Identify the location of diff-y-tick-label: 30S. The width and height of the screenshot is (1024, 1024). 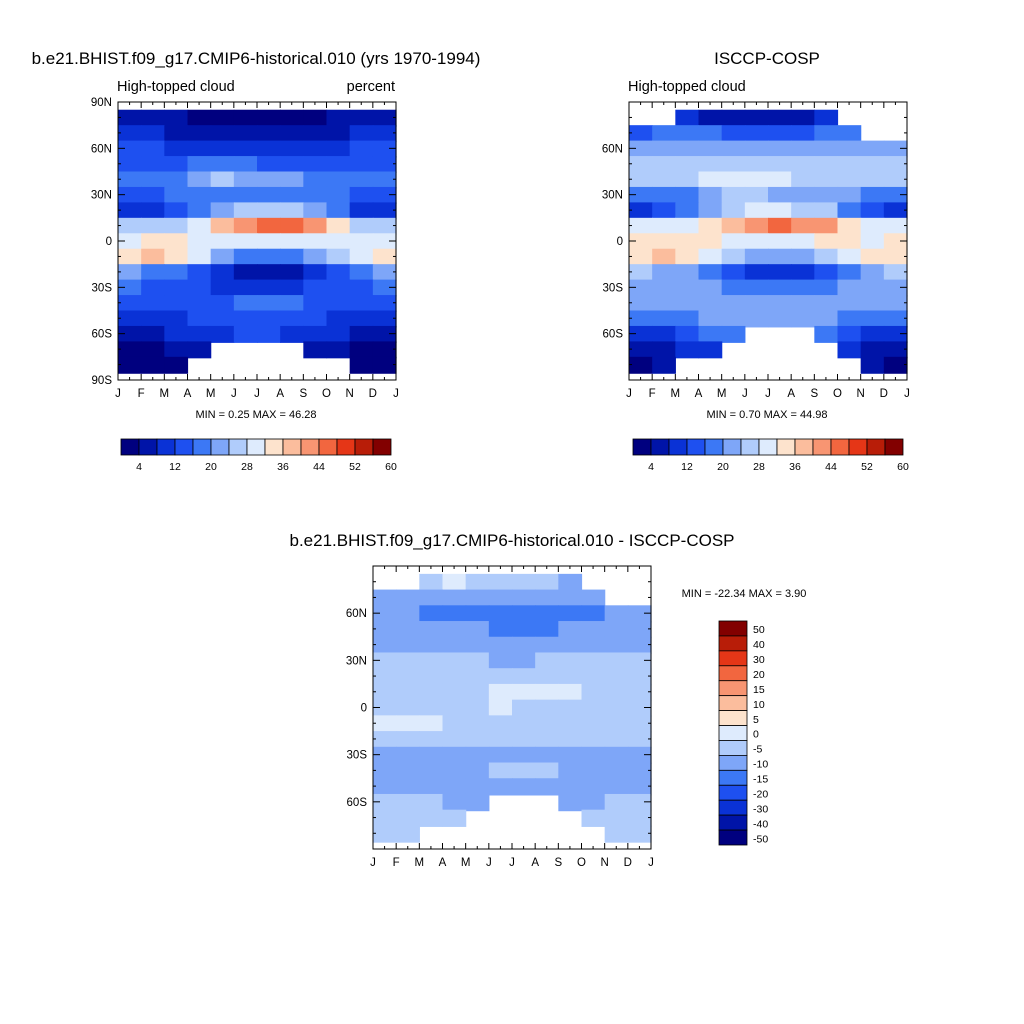
(357, 756).